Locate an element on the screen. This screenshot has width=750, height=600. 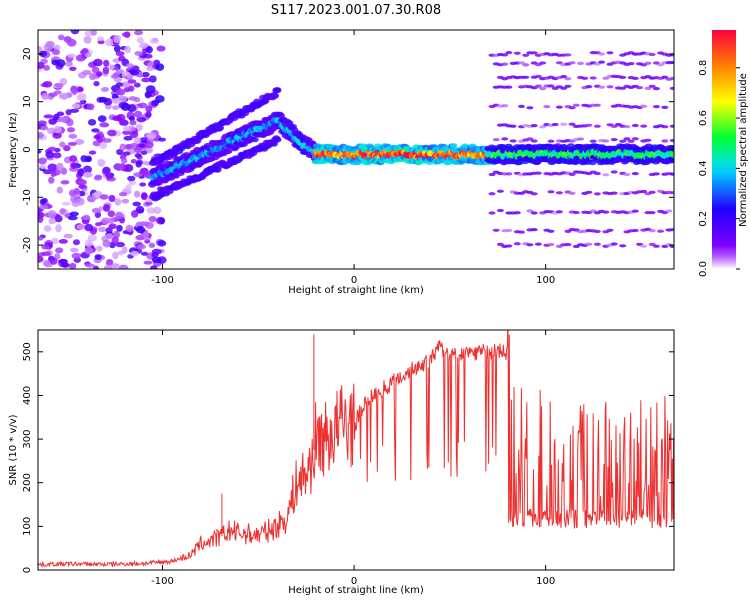
snr-ytick-label: 200 is located at coordinates (27, 482).